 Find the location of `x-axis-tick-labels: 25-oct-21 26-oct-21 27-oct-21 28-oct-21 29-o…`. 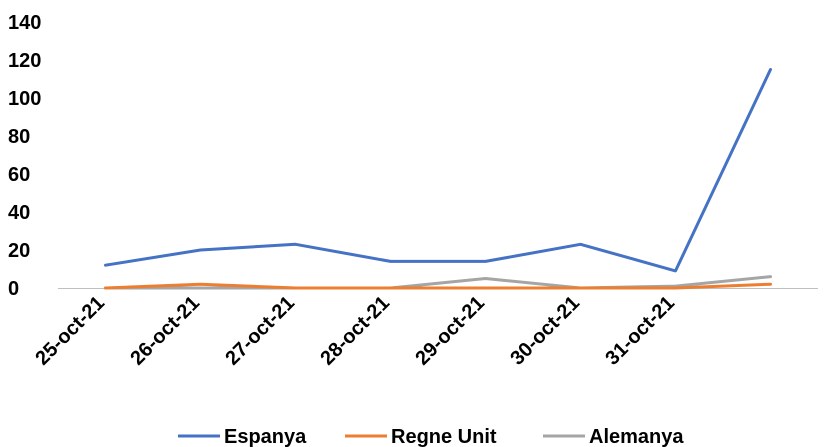

x-axis-tick-labels: 25-oct-21 26-oct-21 27-oct-21 28-oct-21 29-o… is located at coordinates (355, 331).